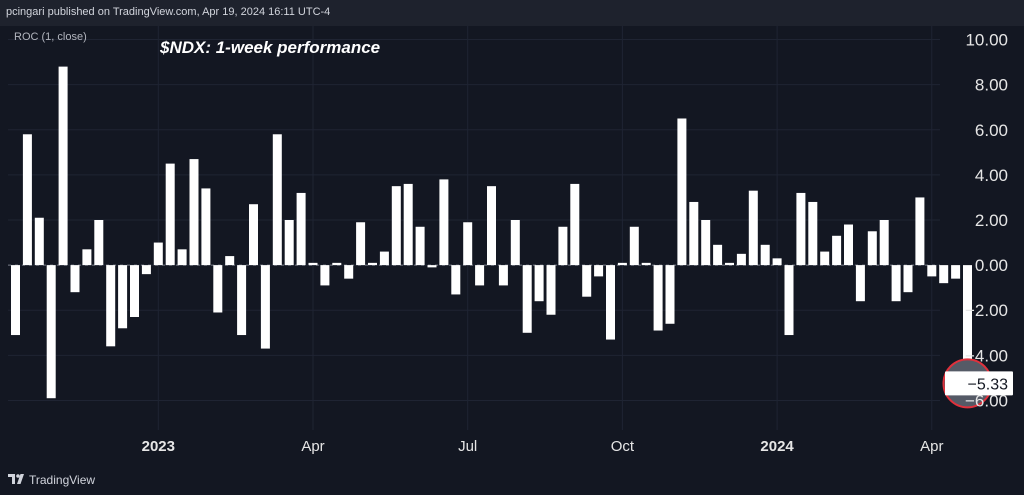 Image resolution: width=1024 pixels, height=495 pixels. Describe the element at coordinates (16, 479) in the screenshot. I see `tradingview-logo-icon` at that location.